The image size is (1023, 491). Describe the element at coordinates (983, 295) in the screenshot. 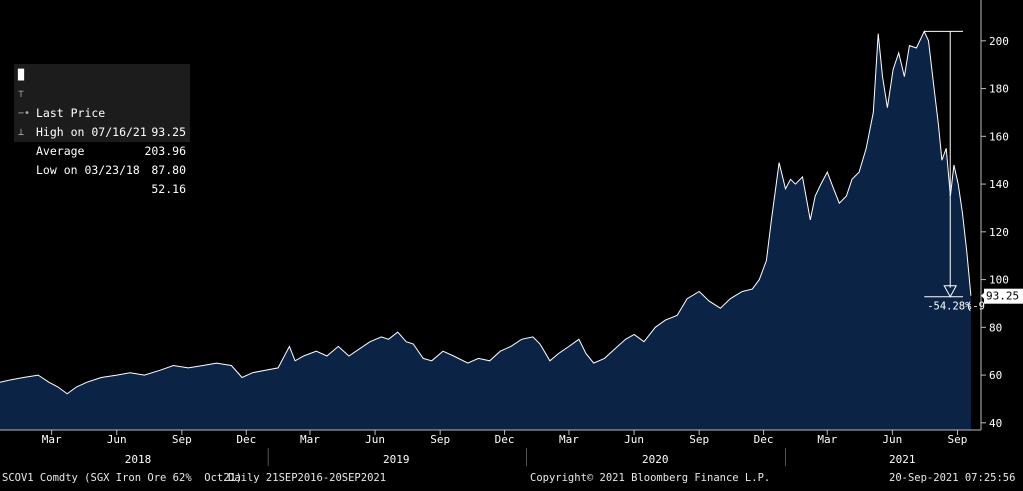

I see `last-price-pointer` at that location.